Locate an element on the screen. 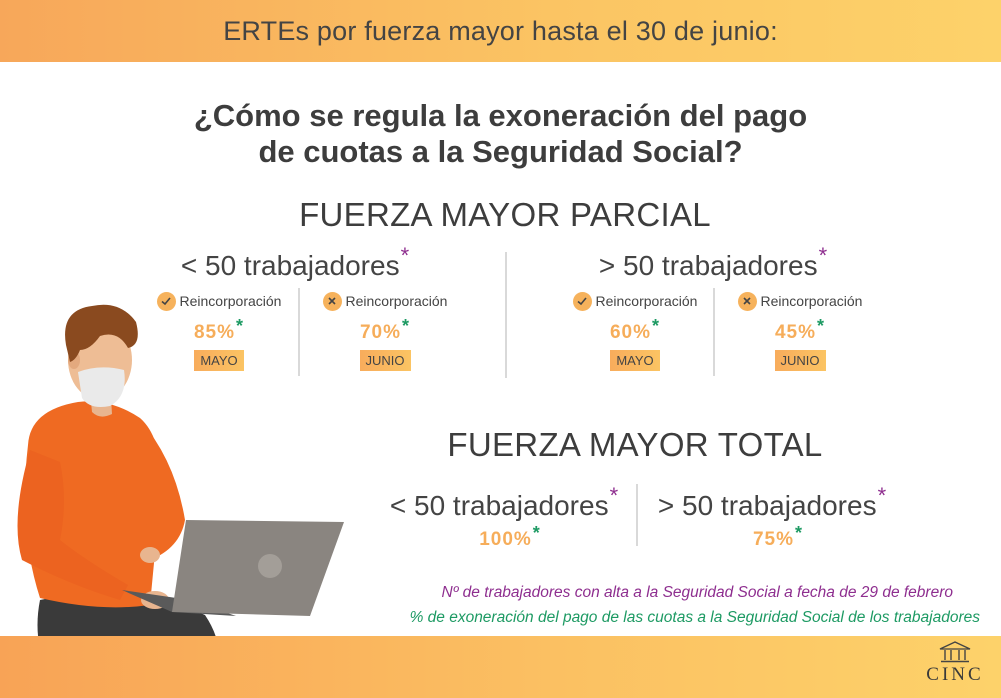 This screenshot has width=1001, height=698. parcial-cell-gt50-junio: Reincorporación 45%* JUNIO is located at coordinates (800, 330).